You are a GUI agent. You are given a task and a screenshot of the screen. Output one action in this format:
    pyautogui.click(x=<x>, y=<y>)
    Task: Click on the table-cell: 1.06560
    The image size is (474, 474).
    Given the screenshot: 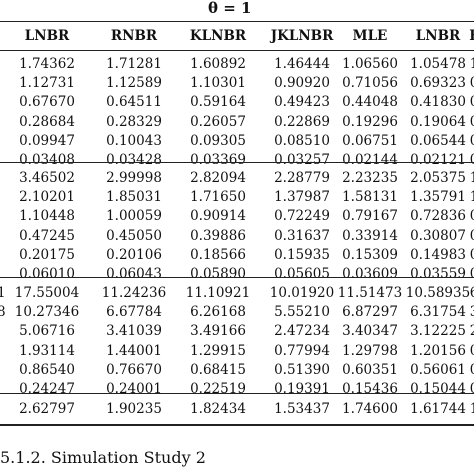 What is the action you would take?
    pyautogui.click(x=370, y=64)
    